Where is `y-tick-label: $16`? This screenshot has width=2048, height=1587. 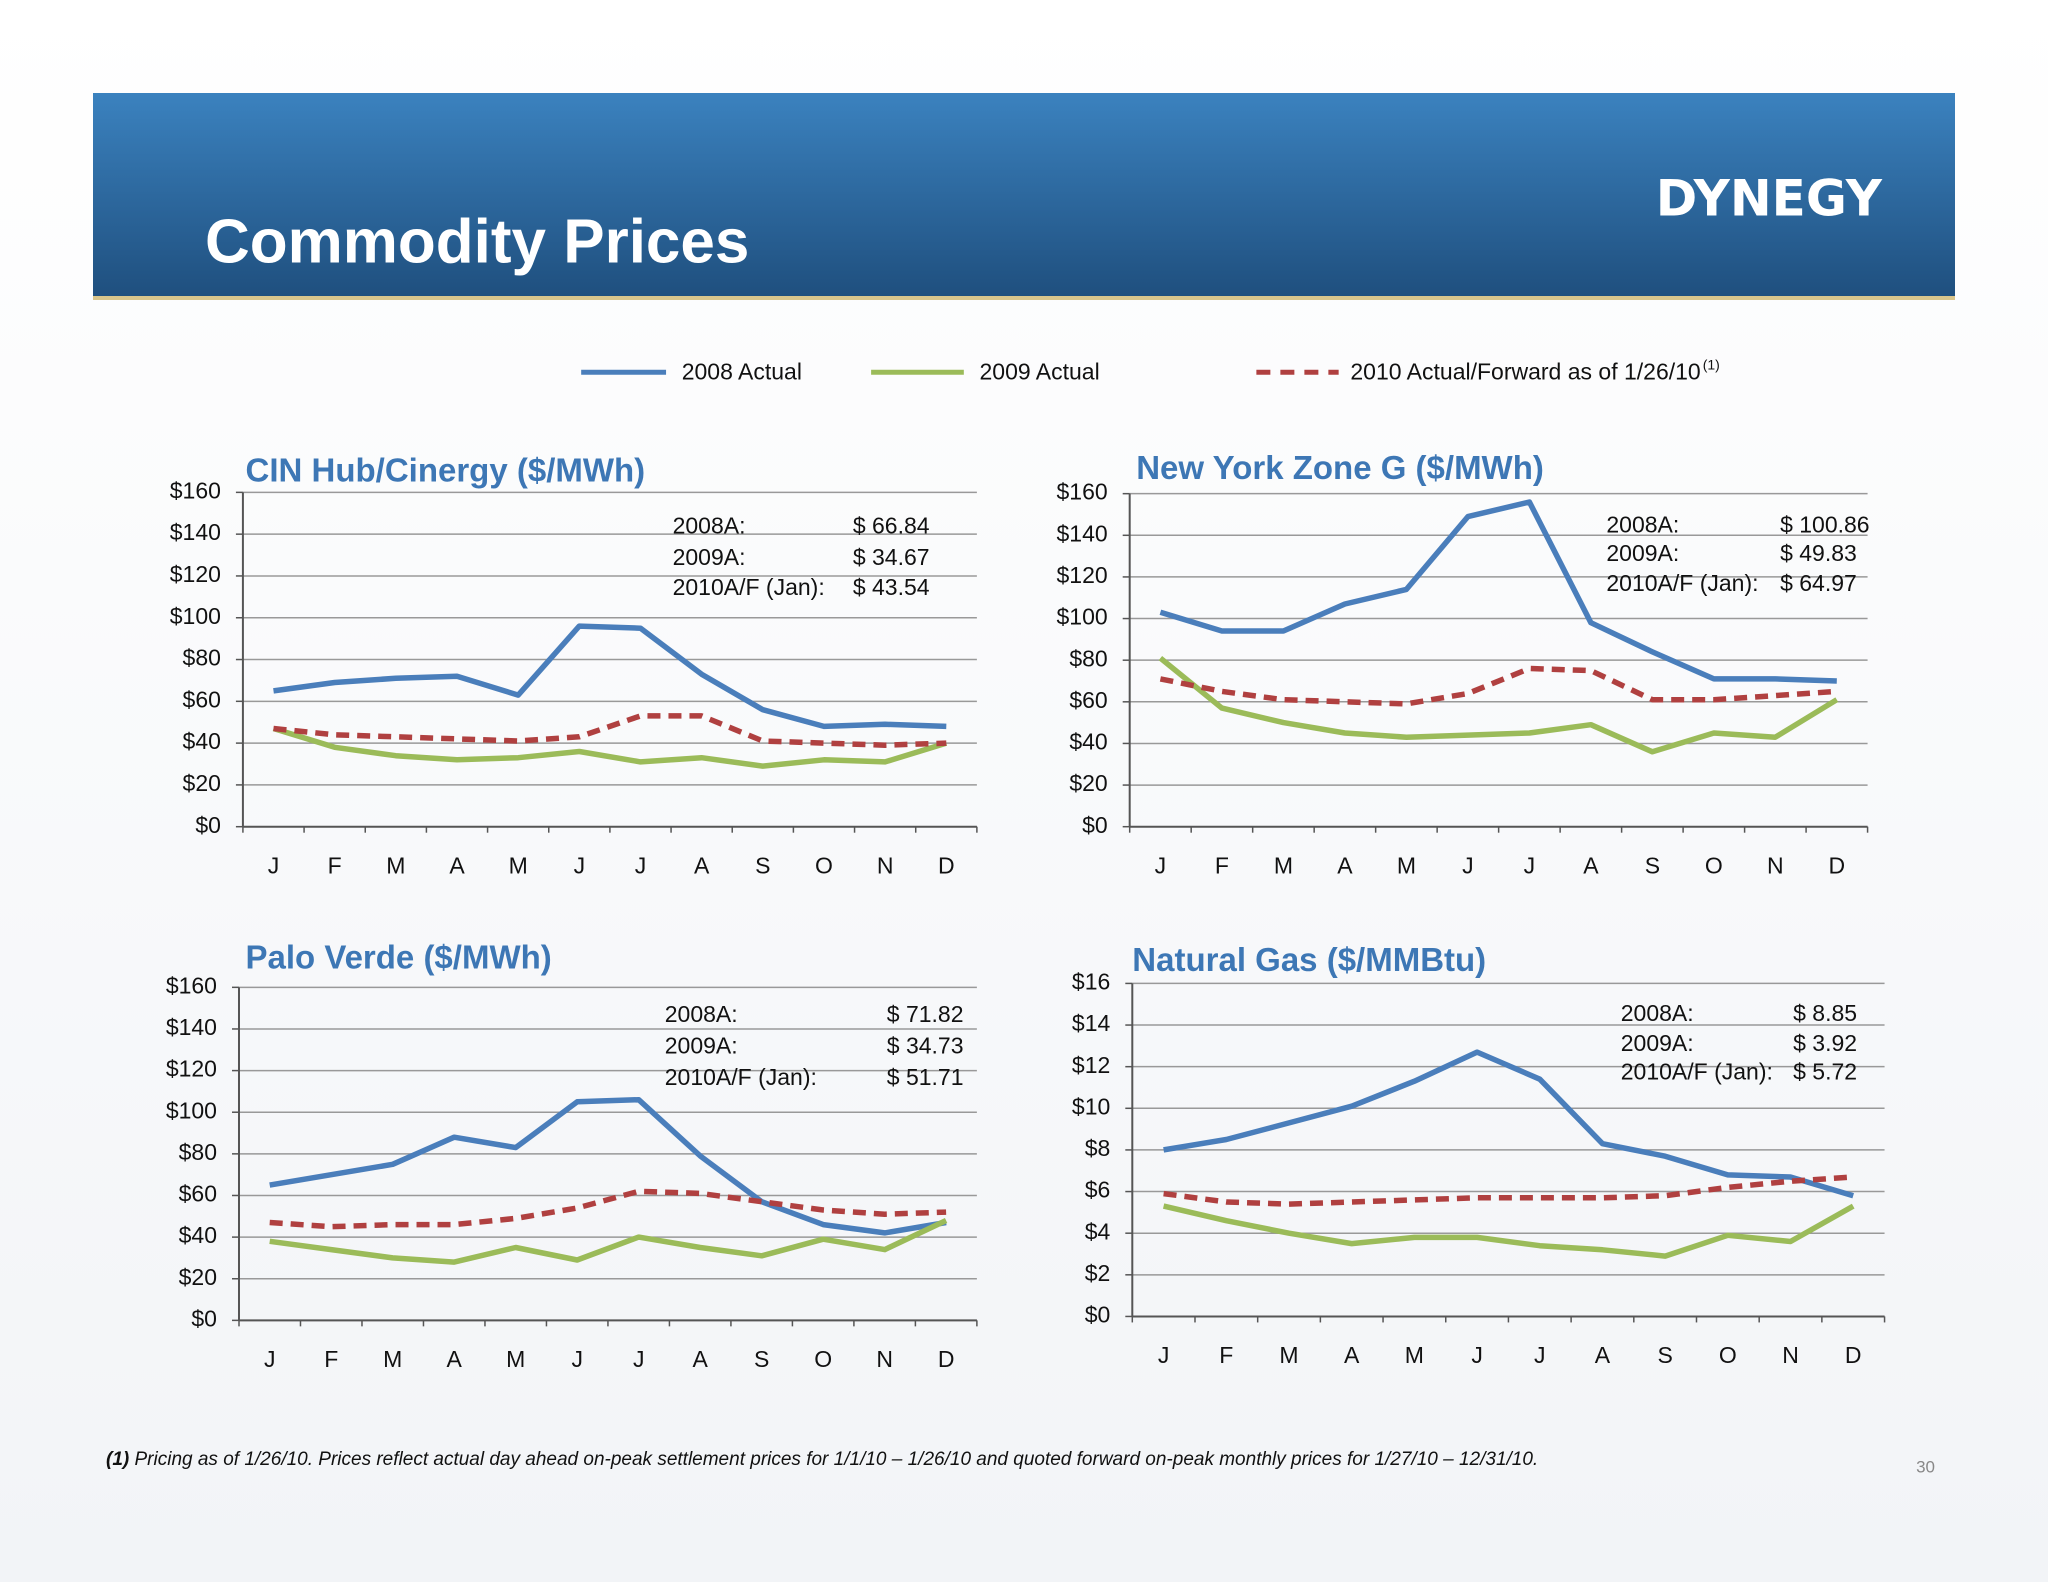 y-tick-label: $16 is located at coordinates (1091, 981).